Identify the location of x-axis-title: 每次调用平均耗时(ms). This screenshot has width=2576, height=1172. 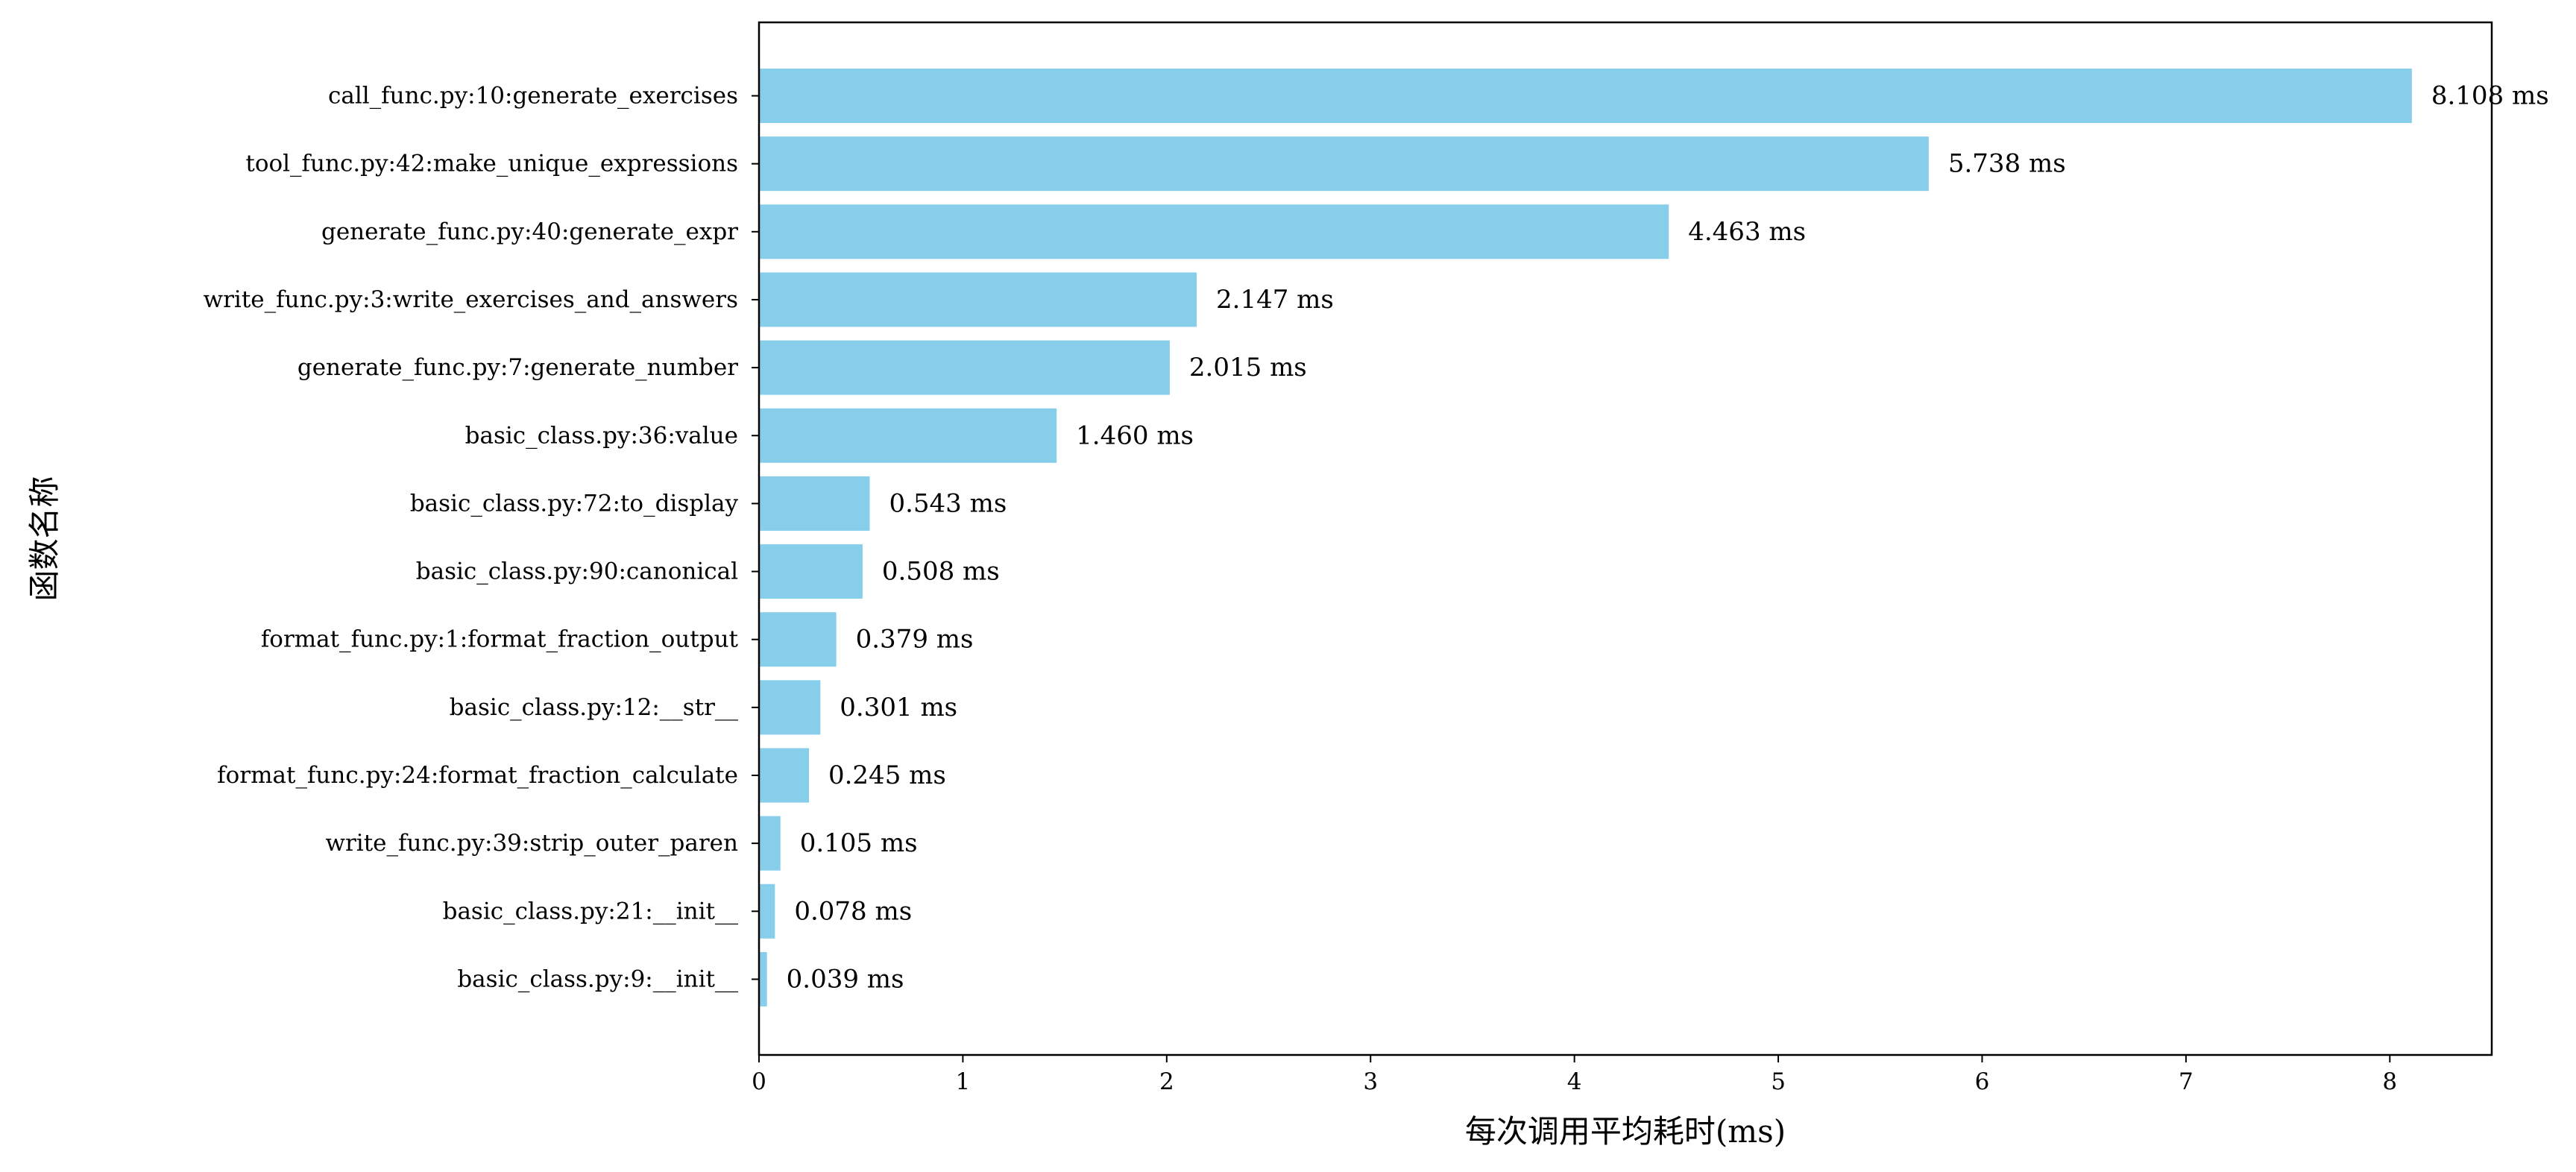
(1625, 1131).